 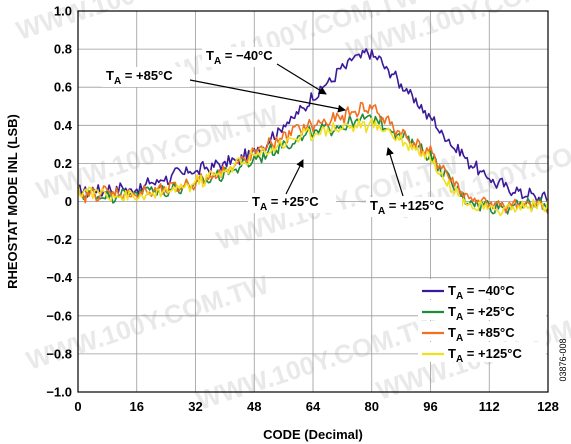 What do you see at coordinates (563, 359) in the screenshot?
I see `figure-id: 03876-008` at bounding box center [563, 359].